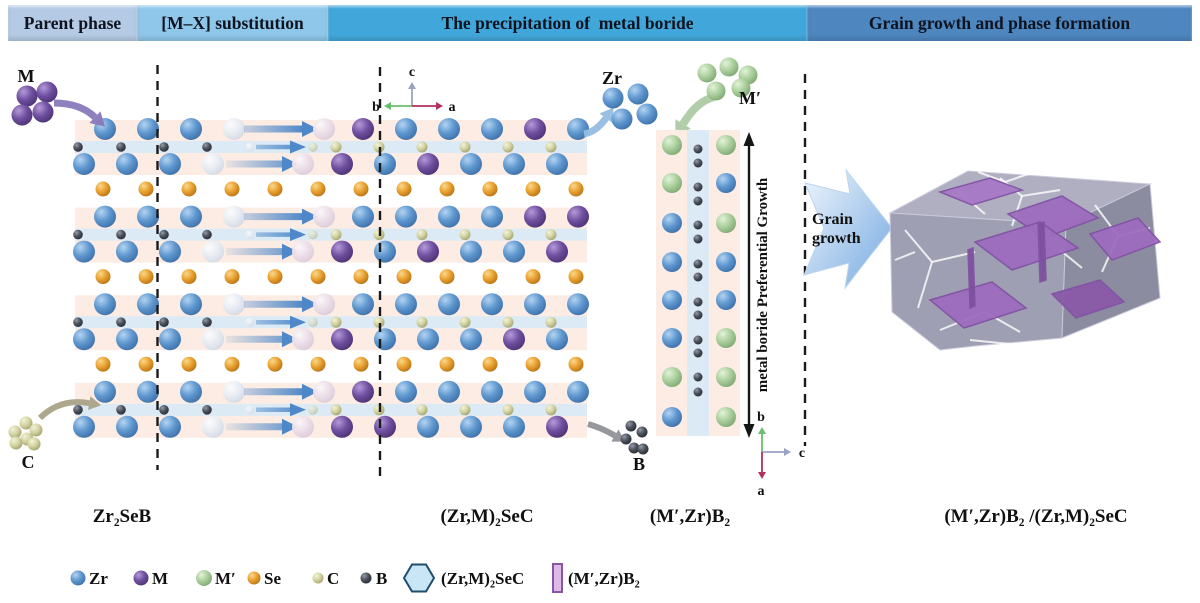 The image size is (1200, 603). Describe the element at coordinates (355, 578) in the screenshot. I see `legend: Zr M M′ Se C B (Zr,M)₂SeC (M′,Zr)B₂` at that location.